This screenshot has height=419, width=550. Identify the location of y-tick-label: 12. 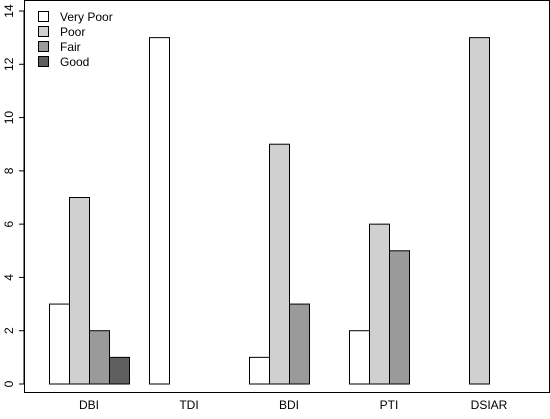
(9, 64).